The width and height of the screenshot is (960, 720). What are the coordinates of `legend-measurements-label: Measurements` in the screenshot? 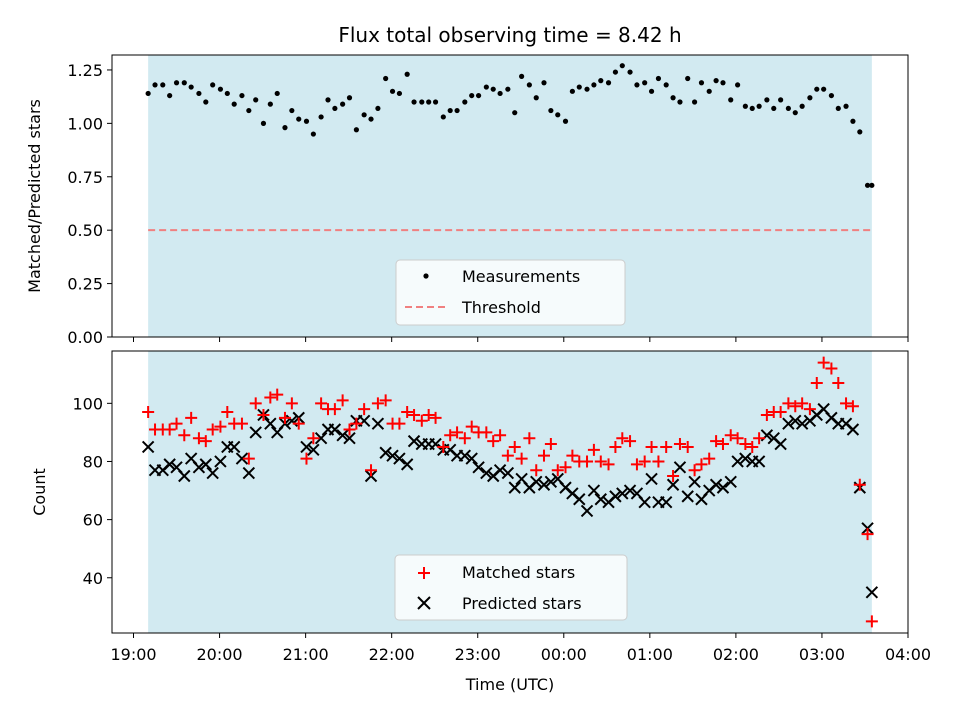 It's located at (521, 276).